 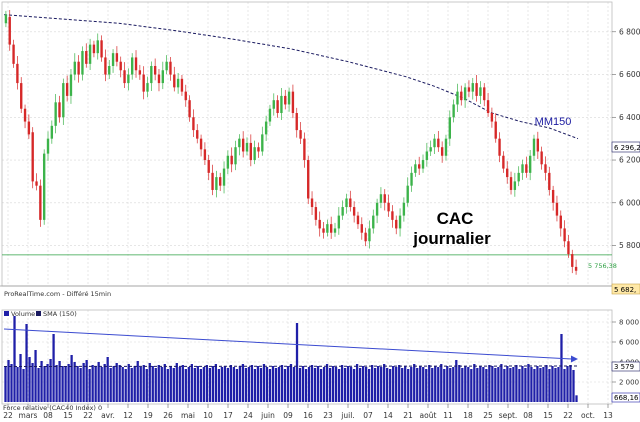 I want to click on annotation-mm150: MM150, so click(x=553, y=122).